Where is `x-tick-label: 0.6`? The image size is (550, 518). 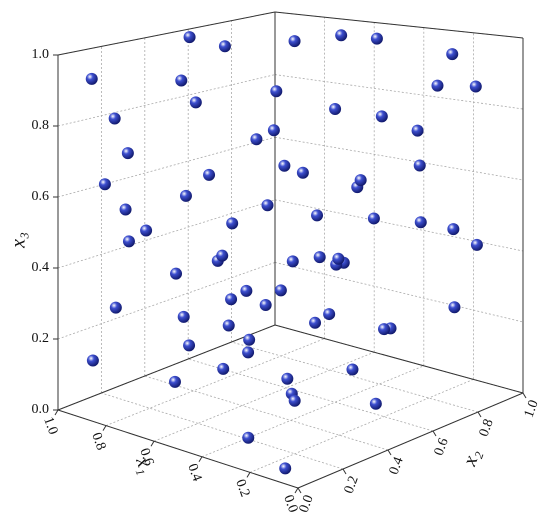
x-tick-label: 0.6 is located at coordinates (146, 457).